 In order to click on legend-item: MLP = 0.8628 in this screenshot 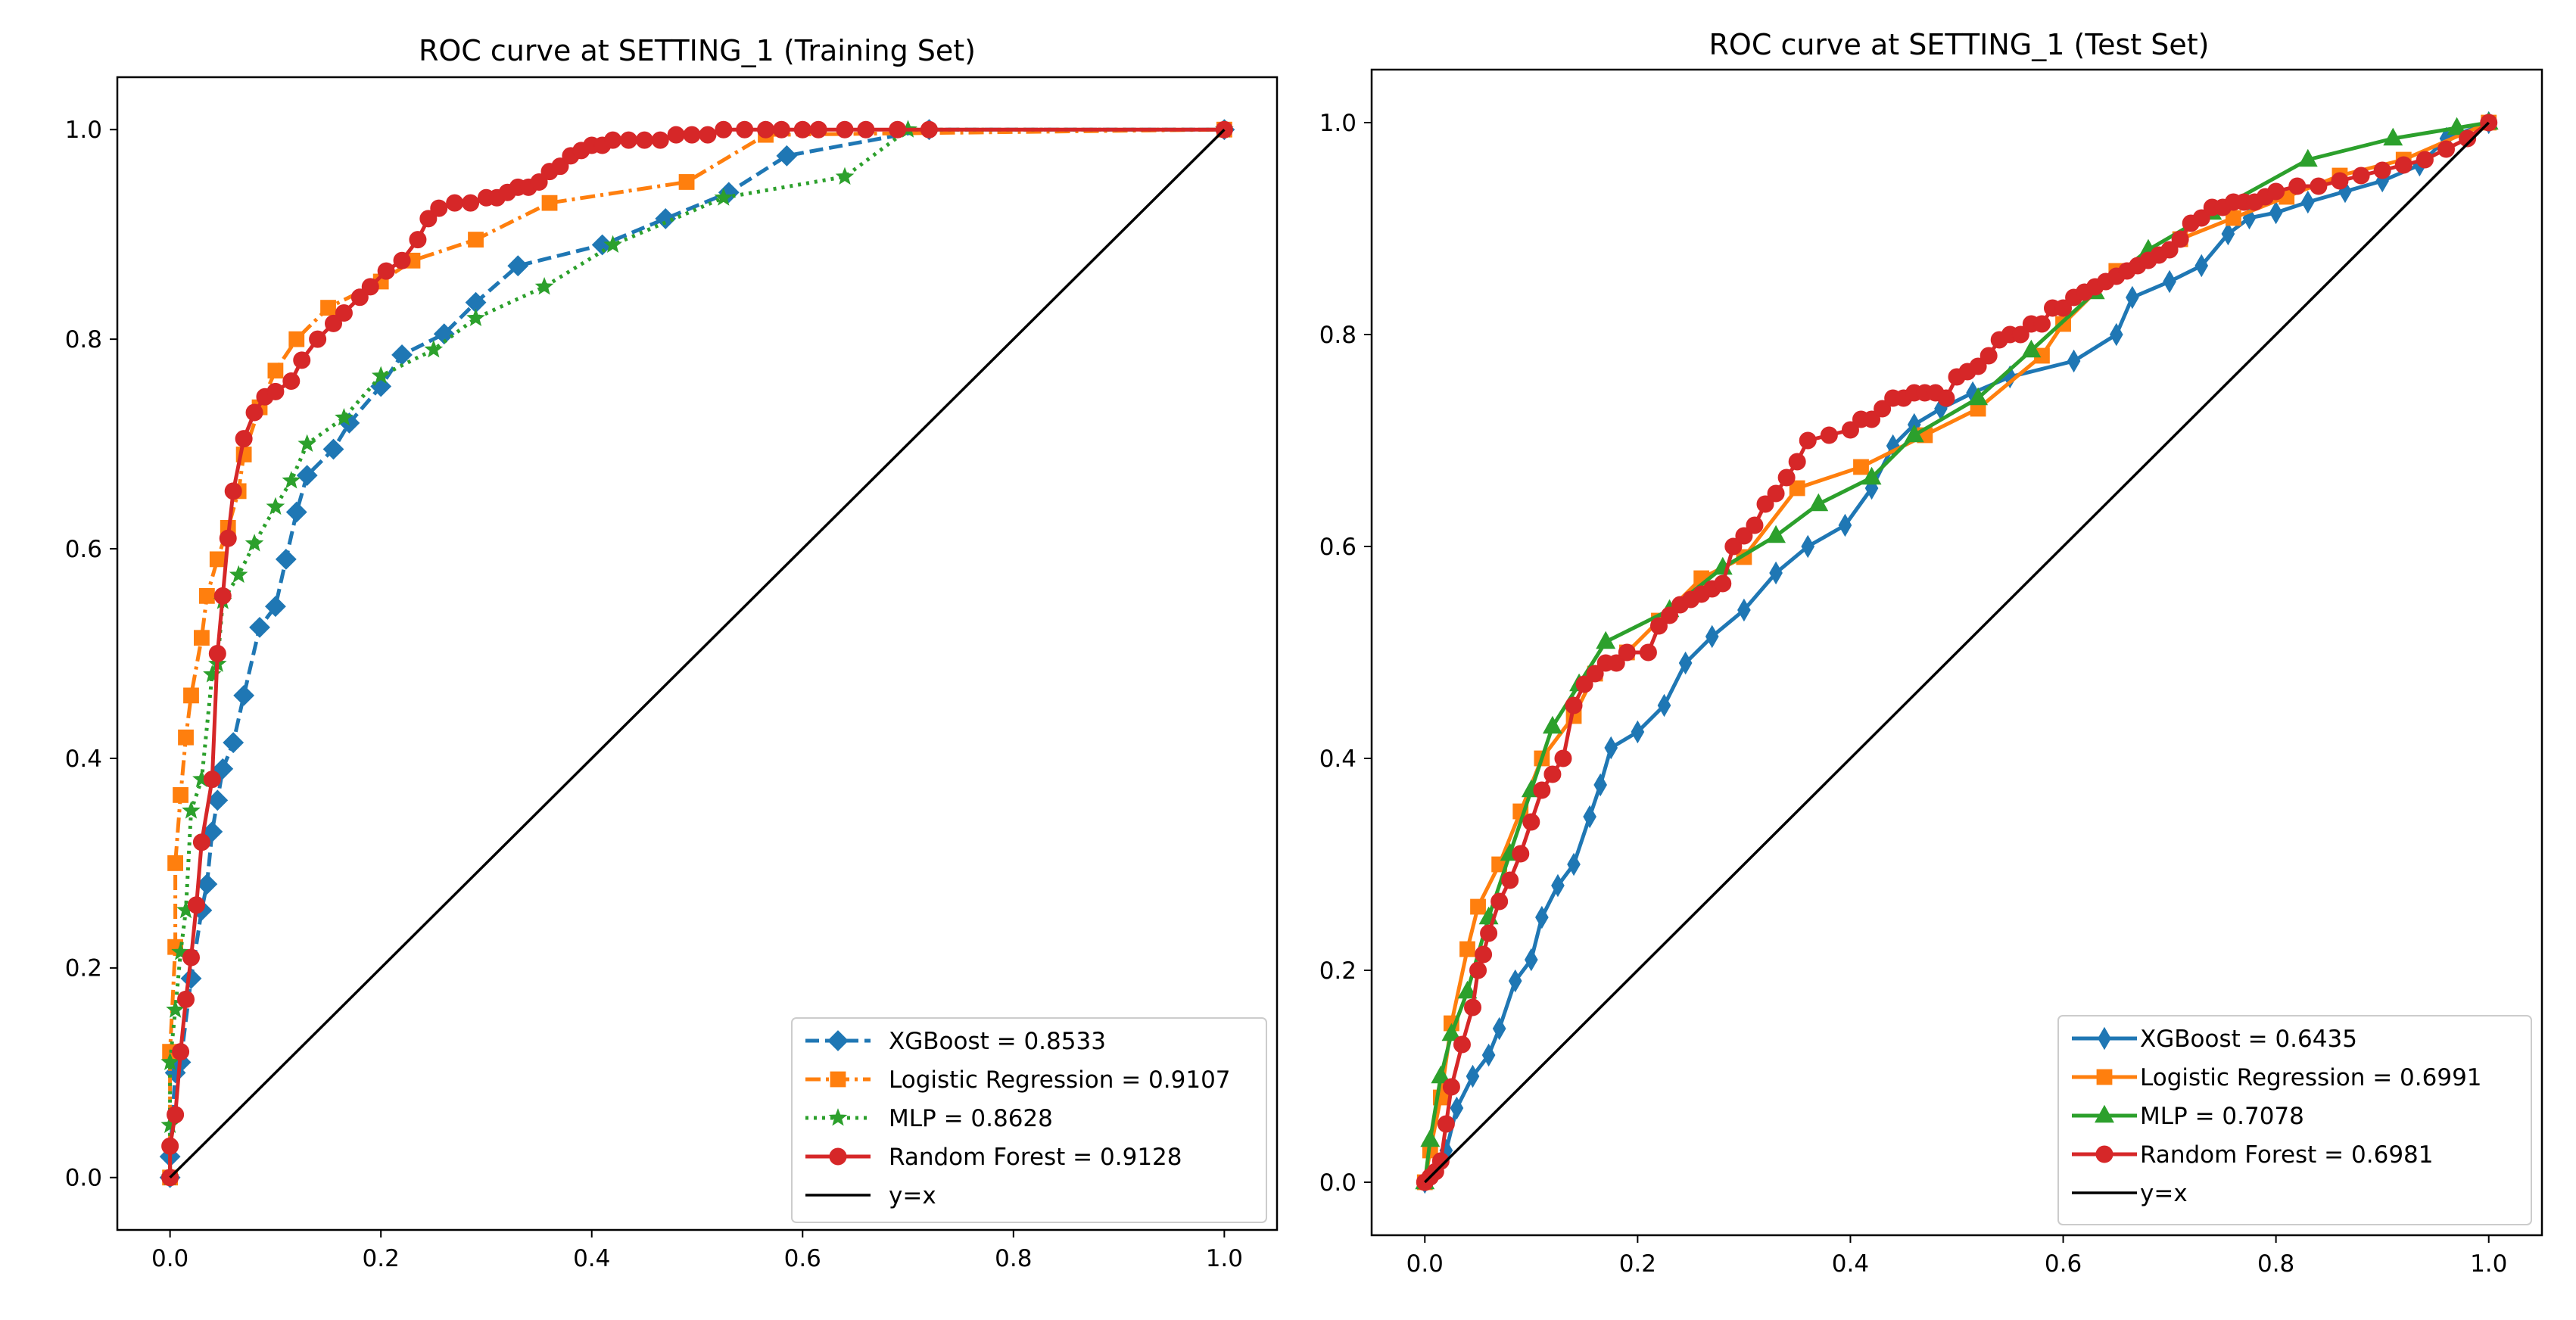, I will do `click(929, 1118)`.